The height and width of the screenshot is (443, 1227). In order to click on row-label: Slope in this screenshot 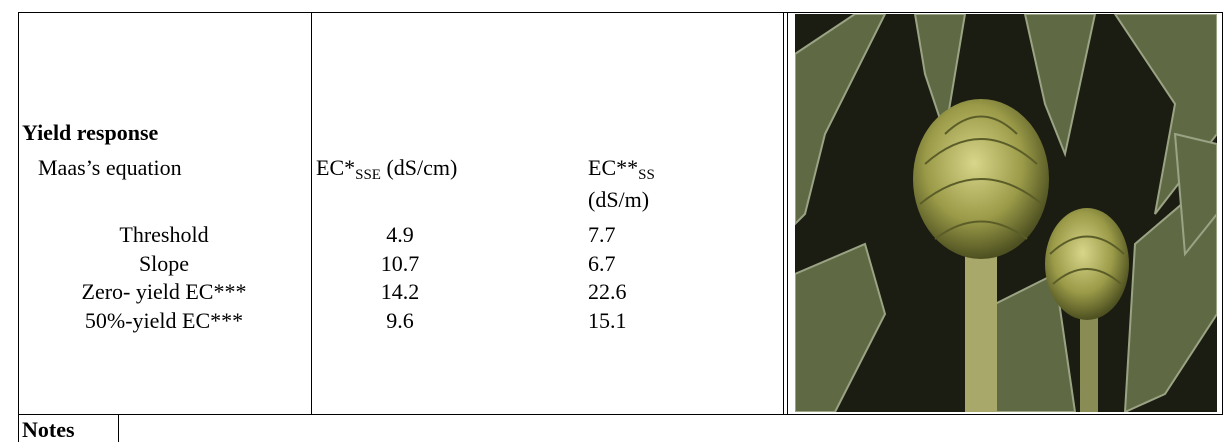, I will do `click(164, 263)`.